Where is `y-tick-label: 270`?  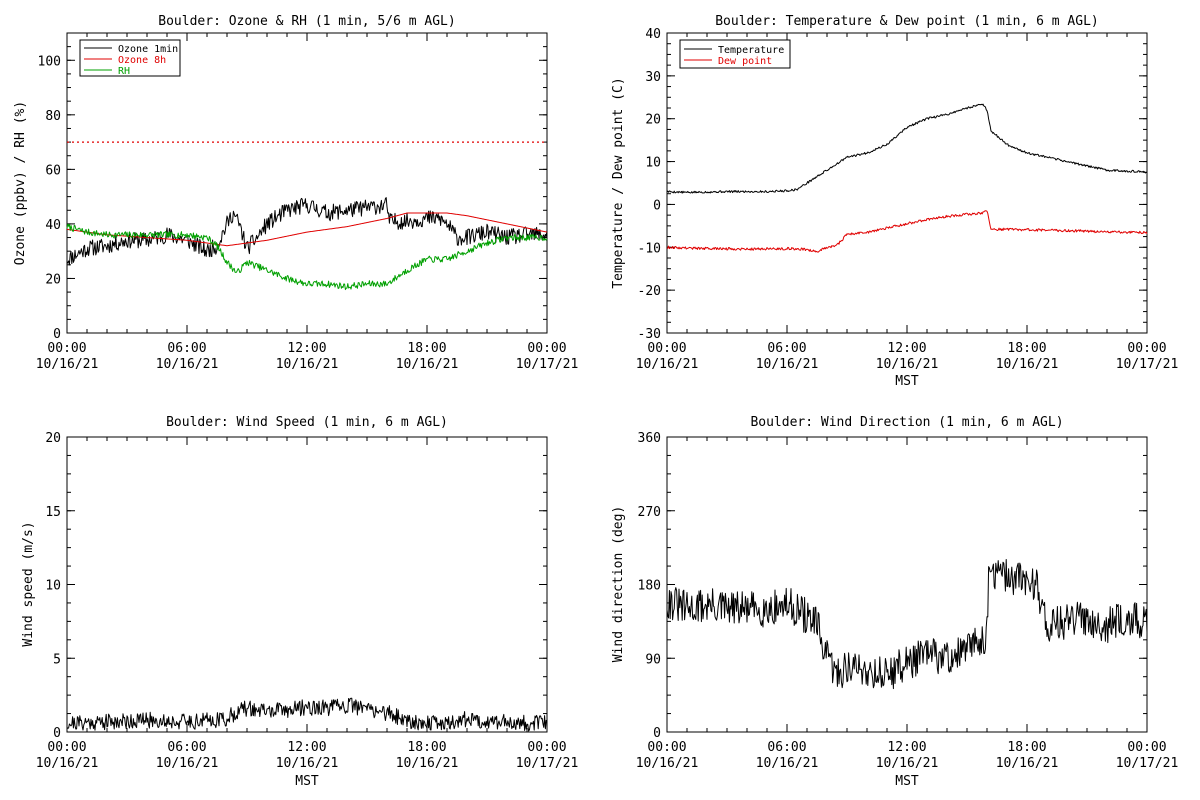 y-tick-label: 270 is located at coordinates (649, 512).